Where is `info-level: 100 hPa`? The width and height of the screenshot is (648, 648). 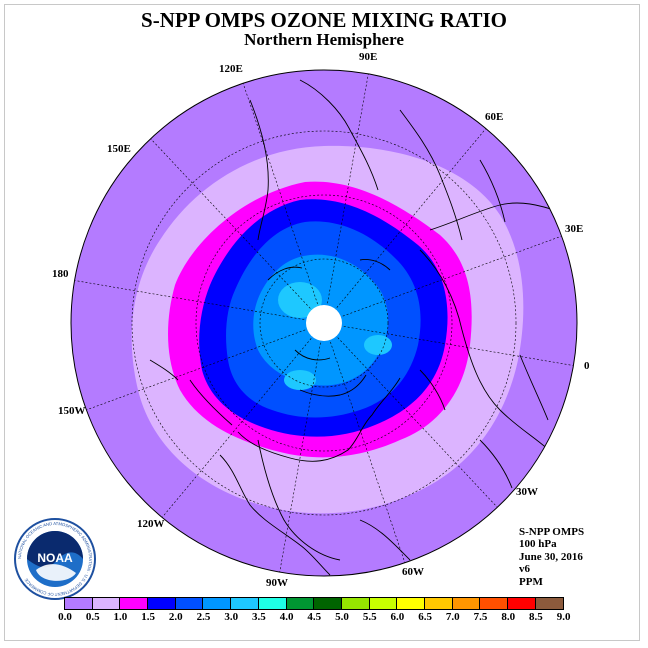 info-level: 100 hPa is located at coordinates (538, 544).